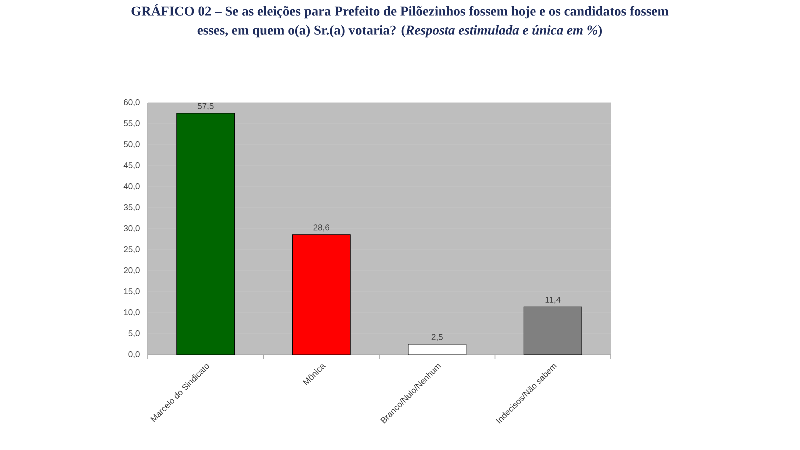 This screenshot has width=800, height=450. What do you see at coordinates (400, 21) in the screenshot?
I see `chart-title: GRÁFICO 02 – Se as eleições para Prefeito de Pilõezinhos fossem hoje e os candidatos fossem esses, em quem o(a) Sr.(a) votaria? (Resposta estimulada e única em %)` at bounding box center [400, 21].